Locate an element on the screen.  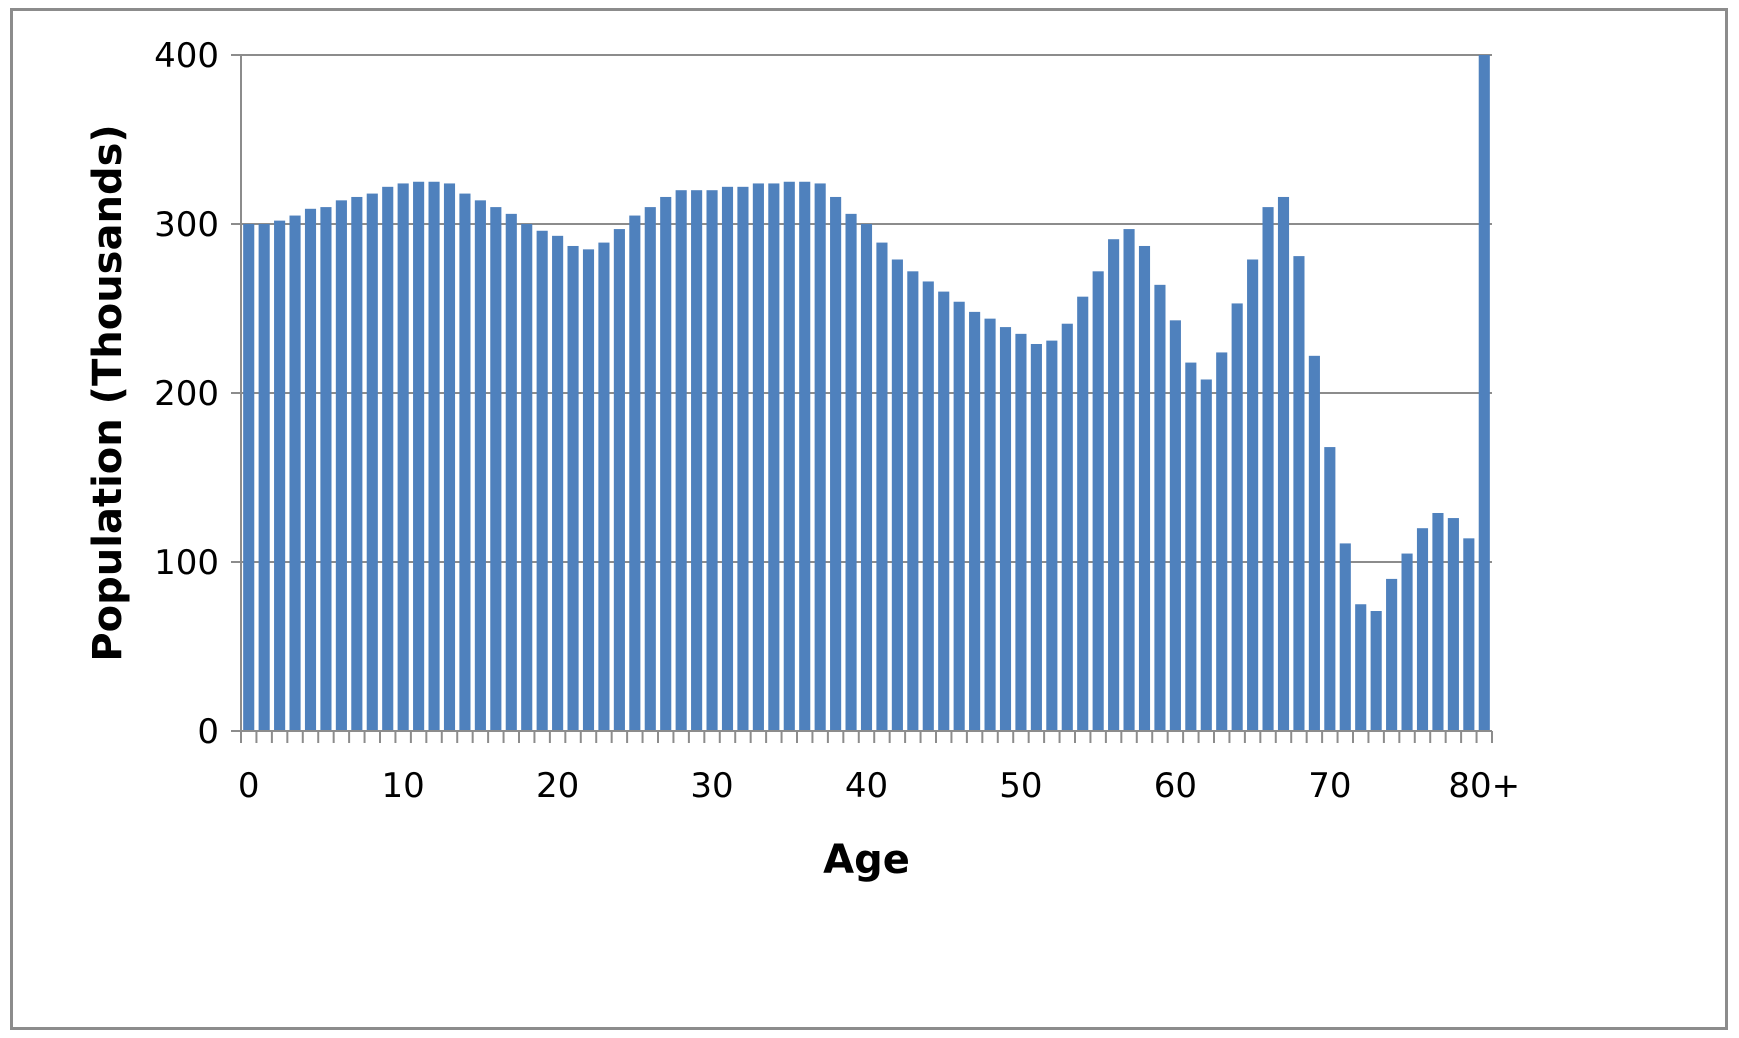
x-tick-label: 40 is located at coordinates (866, 786).